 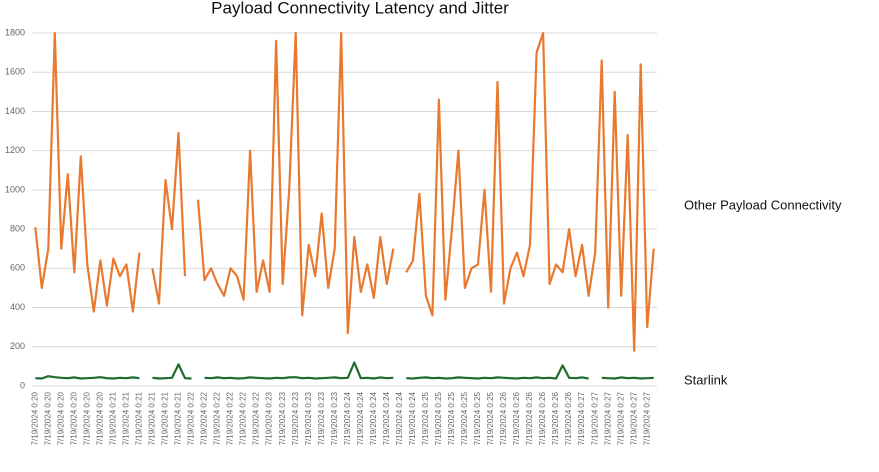 I want to click on y-tick-label: 400, so click(x=17, y=307).